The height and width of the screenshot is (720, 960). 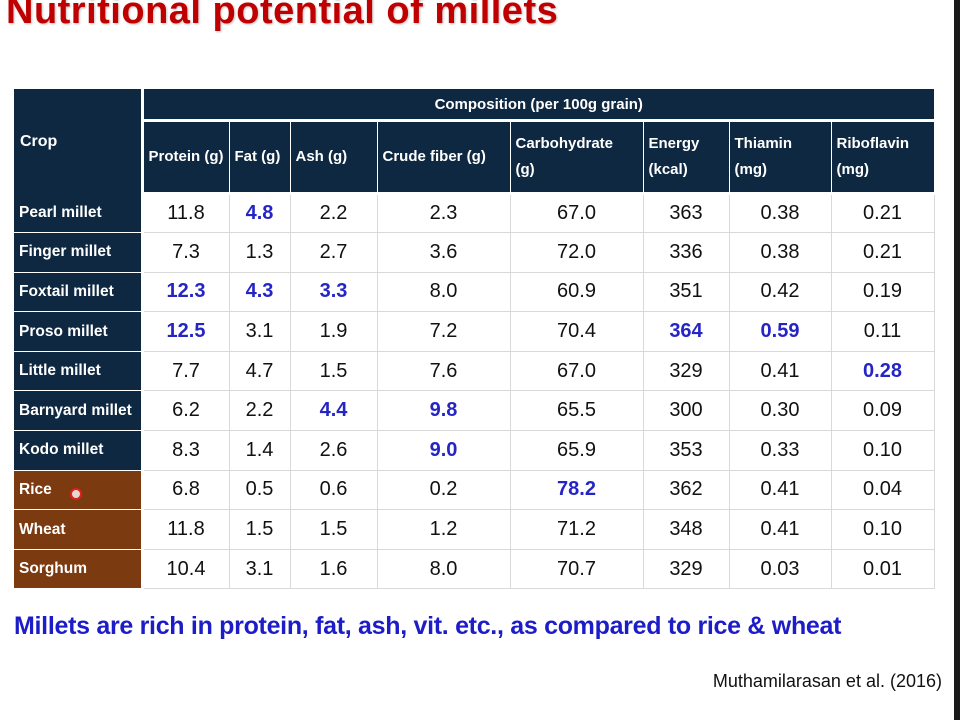 I want to click on crop-label: Pearl millet, so click(x=60, y=212).